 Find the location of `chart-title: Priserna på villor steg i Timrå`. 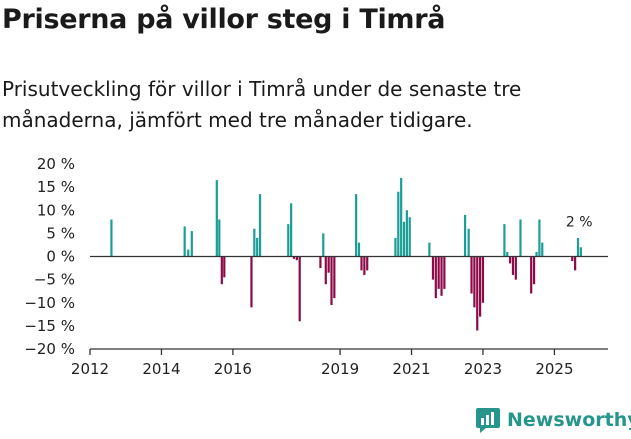

chart-title: Priserna på villor steg i Timrå is located at coordinates (224, 19).